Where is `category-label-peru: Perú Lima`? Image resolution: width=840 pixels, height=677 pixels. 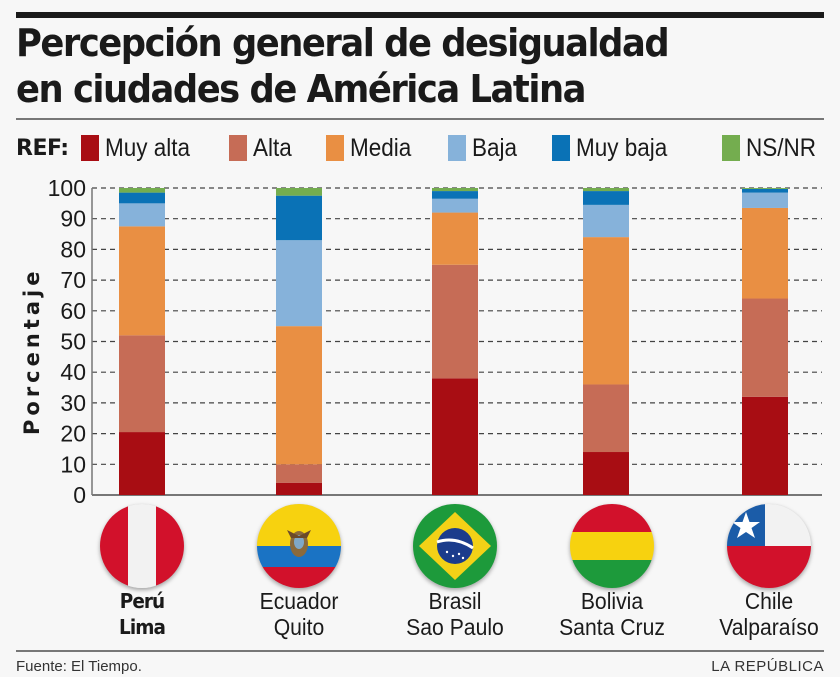
category-label-peru: Perú Lima is located at coordinates (142, 614).